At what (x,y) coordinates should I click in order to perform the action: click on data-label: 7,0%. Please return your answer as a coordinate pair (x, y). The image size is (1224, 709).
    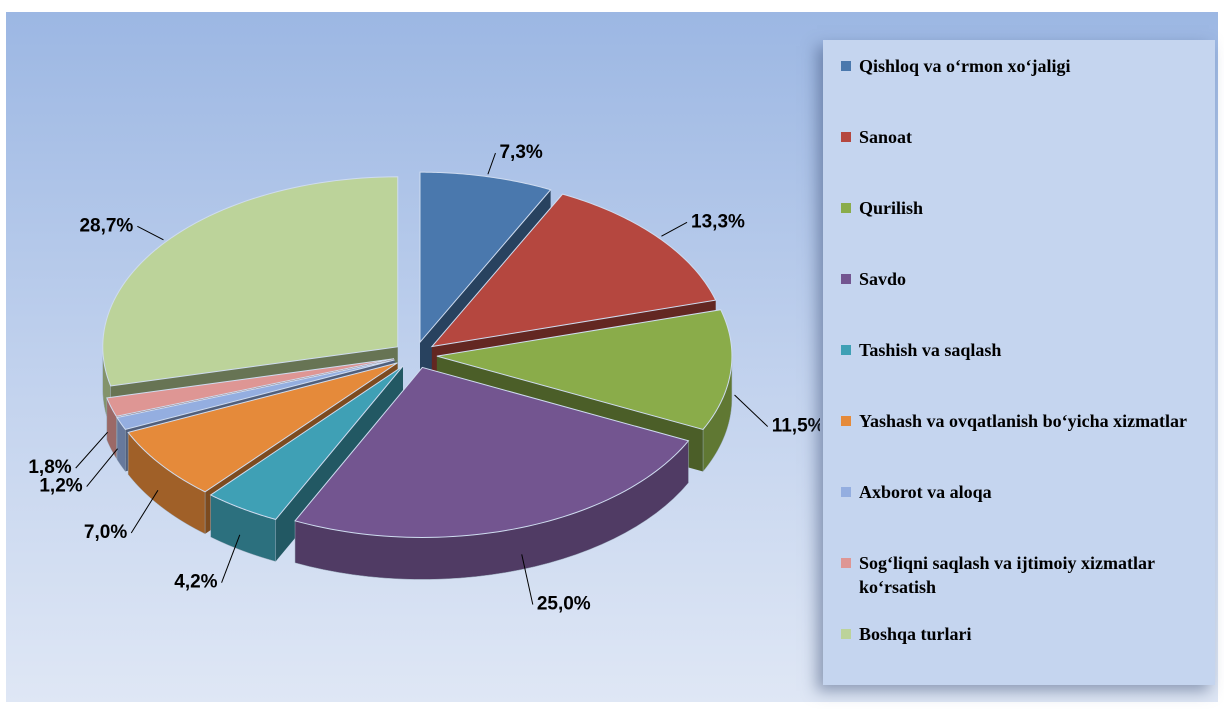
    Looking at the image, I should click on (105, 532).